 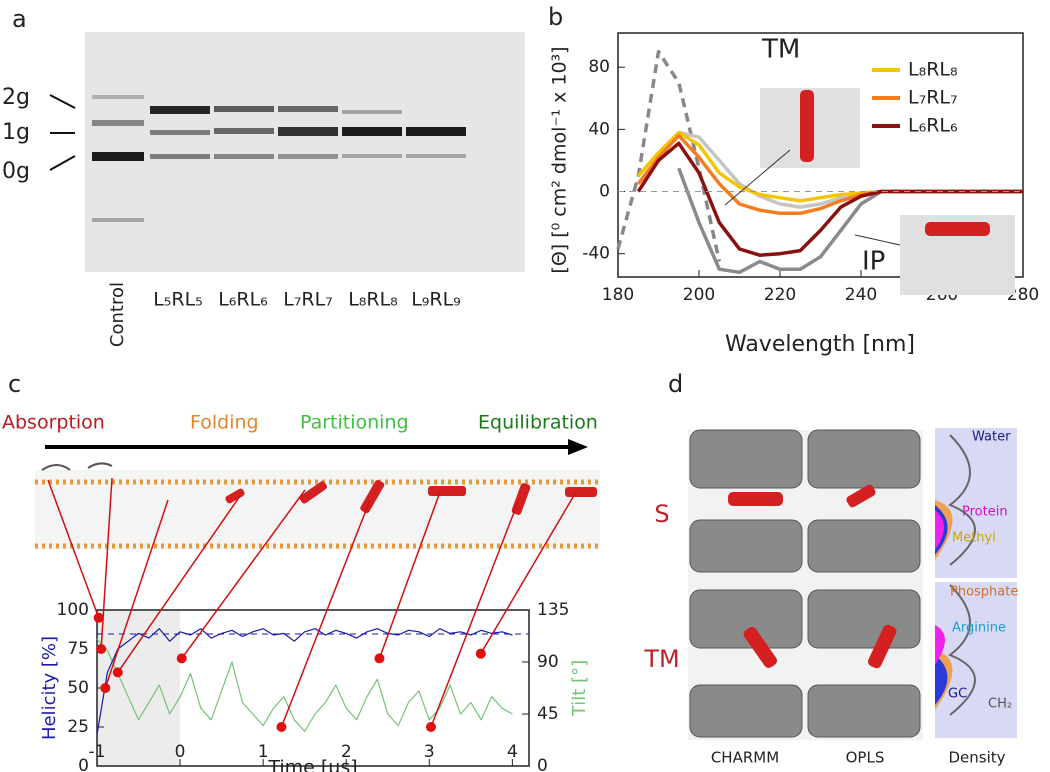 What do you see at coordinates (19, 19) in the screenshot?
I see `panel-label: a` at bounding box center [19, 19].